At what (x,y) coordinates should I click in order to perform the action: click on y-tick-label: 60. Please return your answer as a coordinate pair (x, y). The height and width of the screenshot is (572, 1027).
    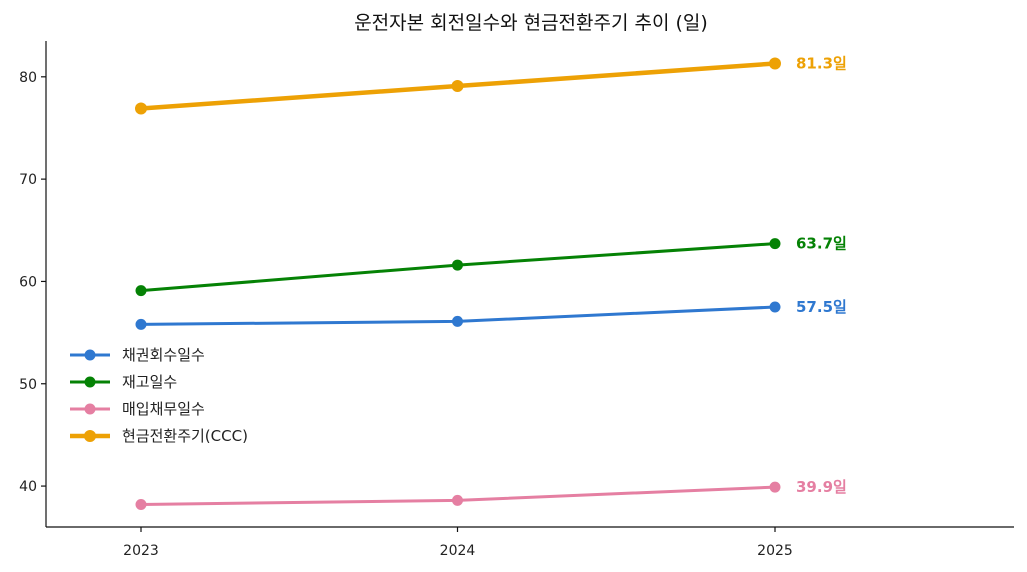
    Looking at the image, I should click on (28, 282).